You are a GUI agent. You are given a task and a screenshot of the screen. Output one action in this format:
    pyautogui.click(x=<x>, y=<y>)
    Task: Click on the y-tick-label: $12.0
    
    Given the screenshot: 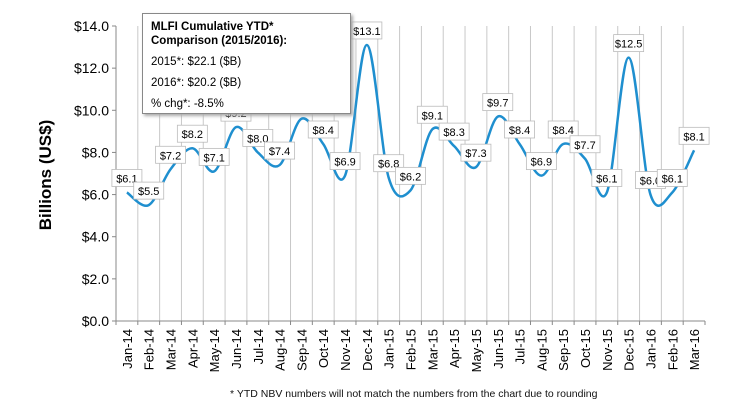 What is the action you would take?
    pyautogui.click(x=91, y=68)
    